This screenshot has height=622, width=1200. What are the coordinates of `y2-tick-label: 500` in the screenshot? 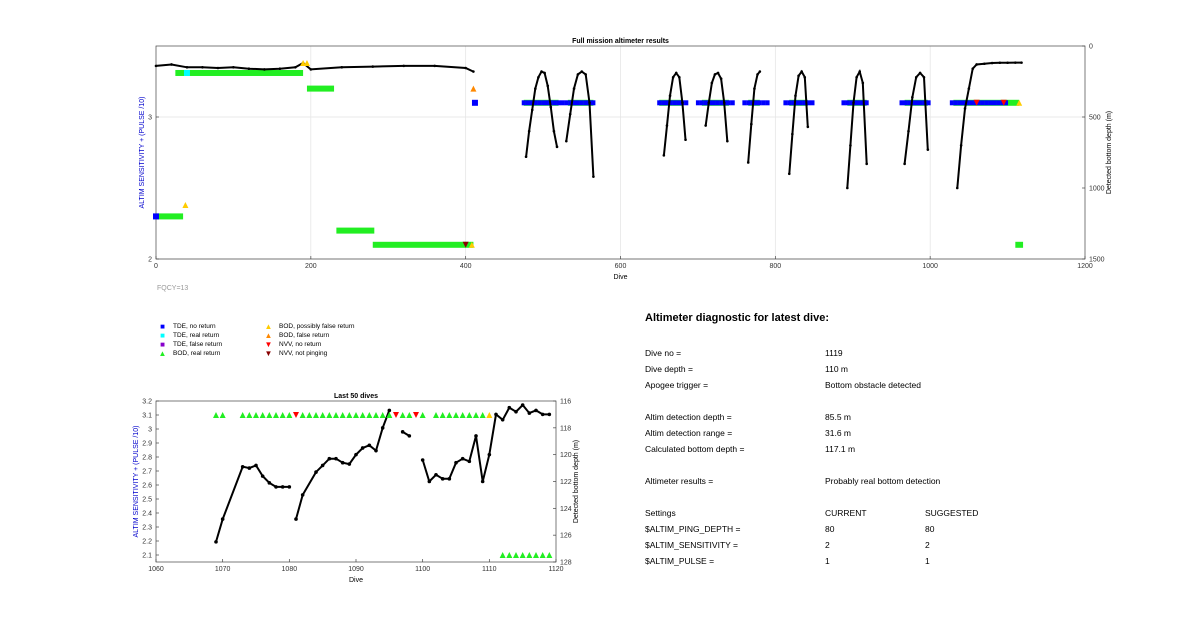 It's located at (1095, 118).